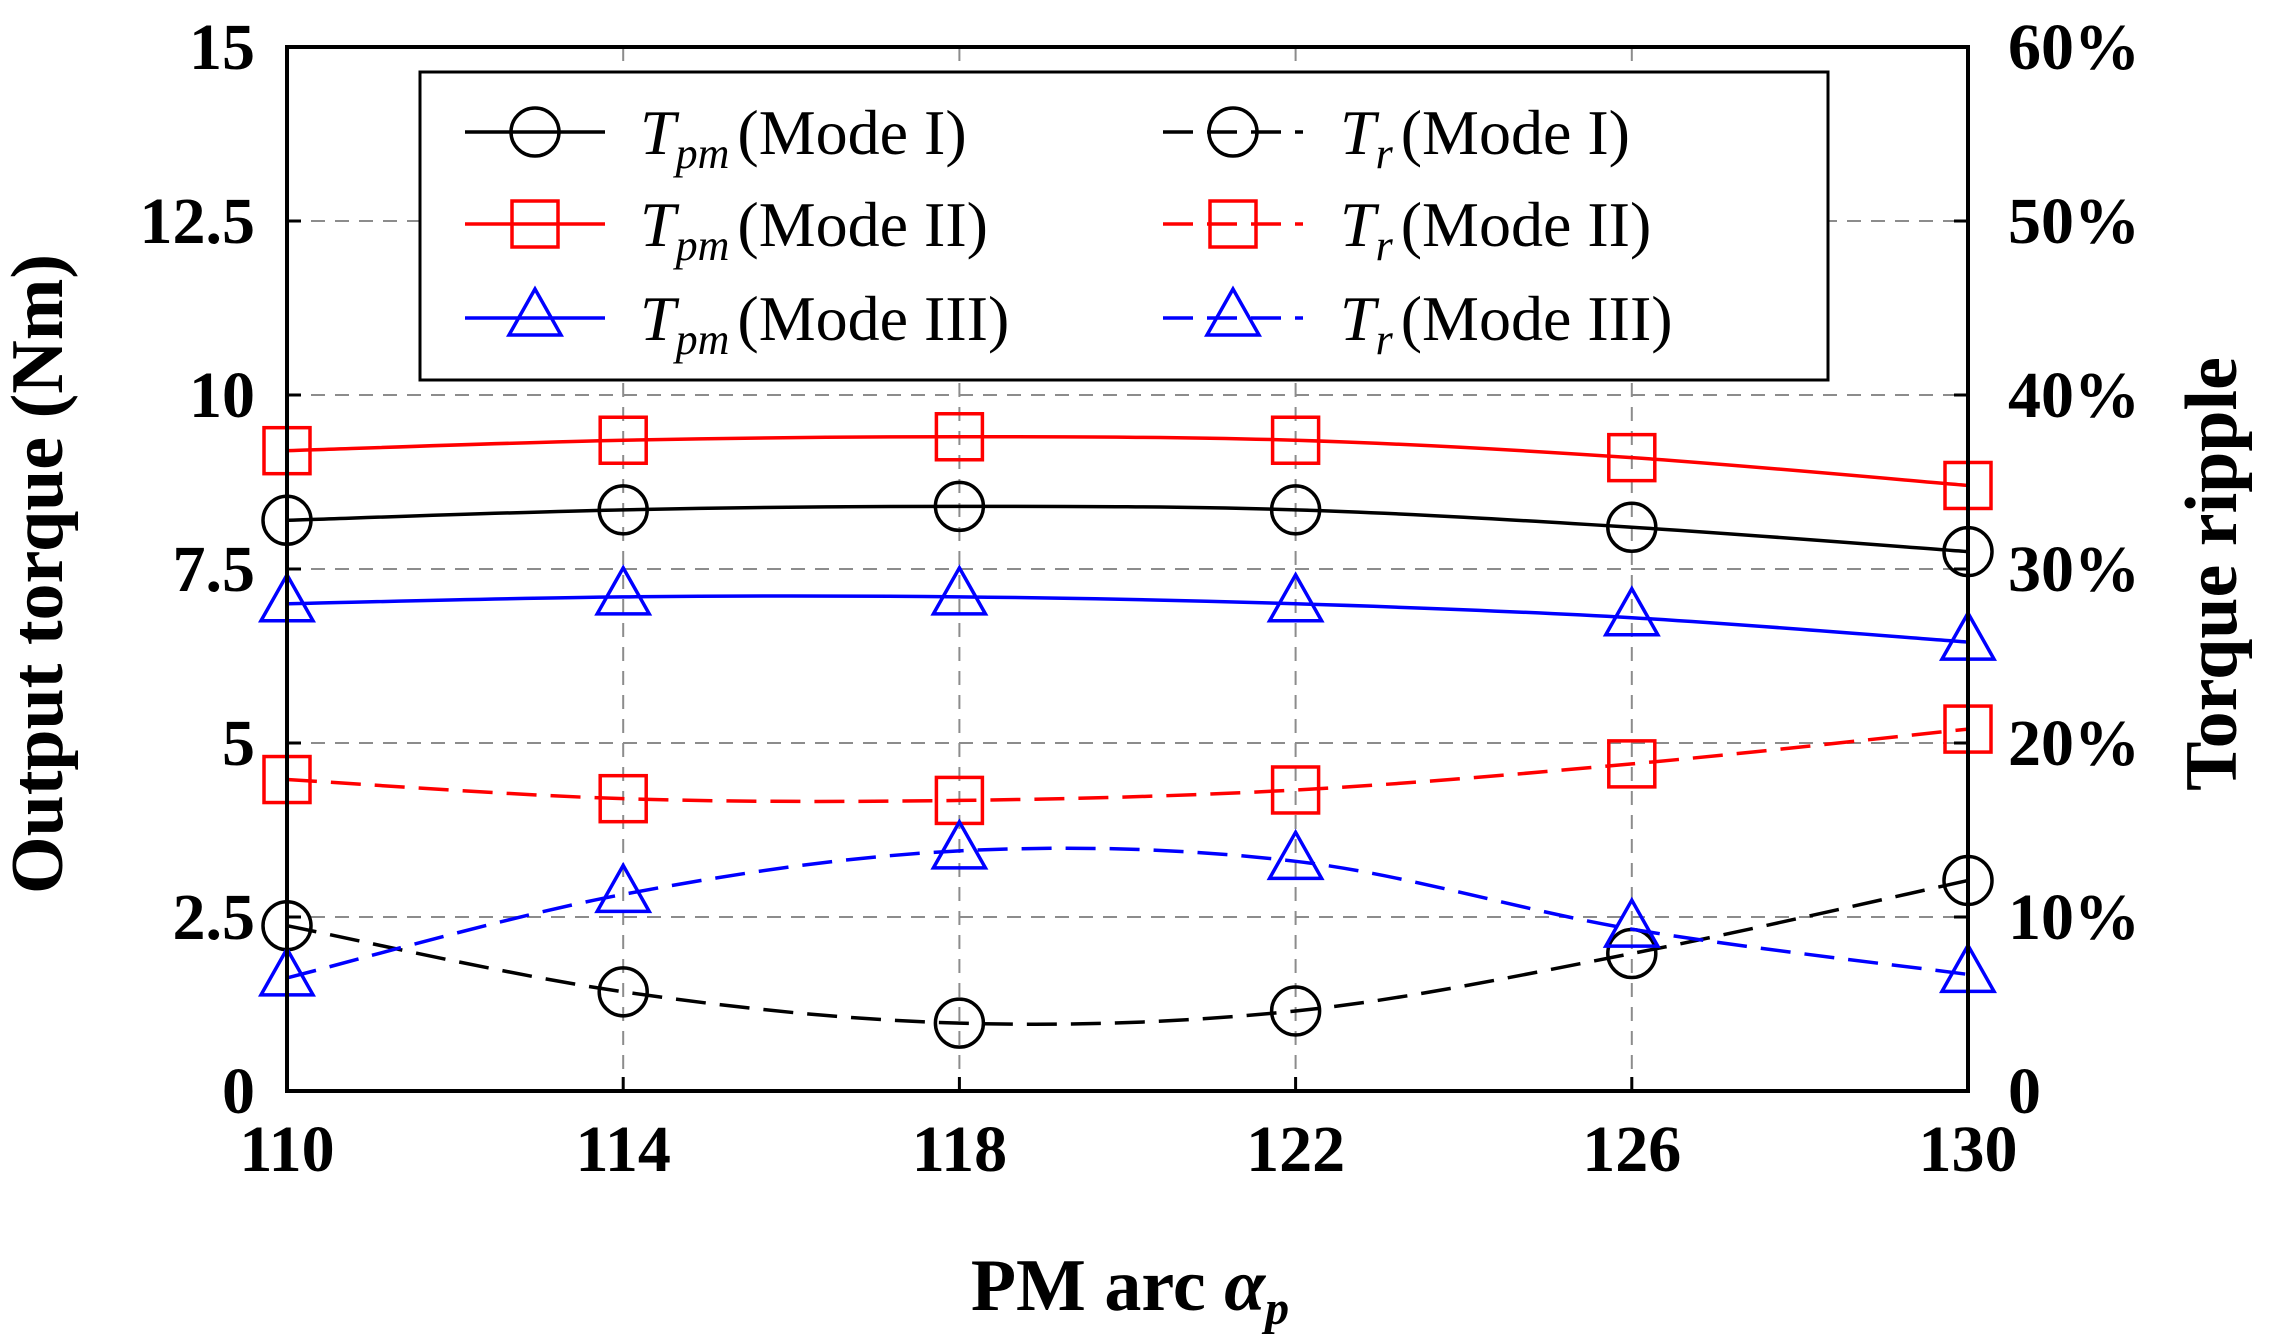 The width and height of the screenshot is (2277, 1342). Describe the element at coordinates (1097, 1286) in the screenshot. I see `x-axis-title-text: PM arc` at that location.